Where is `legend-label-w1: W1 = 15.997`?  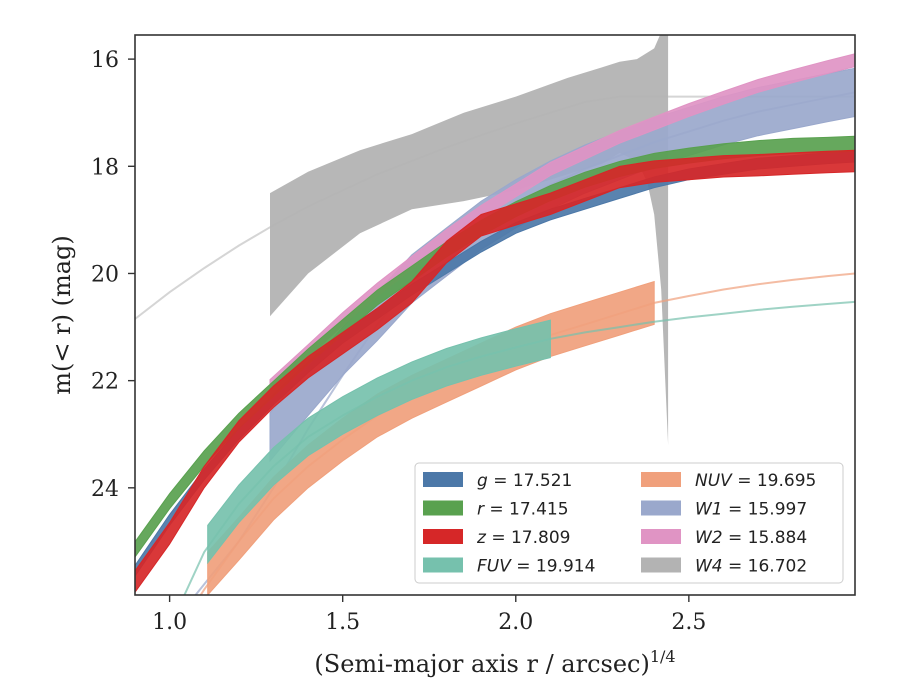
legend-label-w1: W1 = 15.997 is located at coordinates (751, 510).